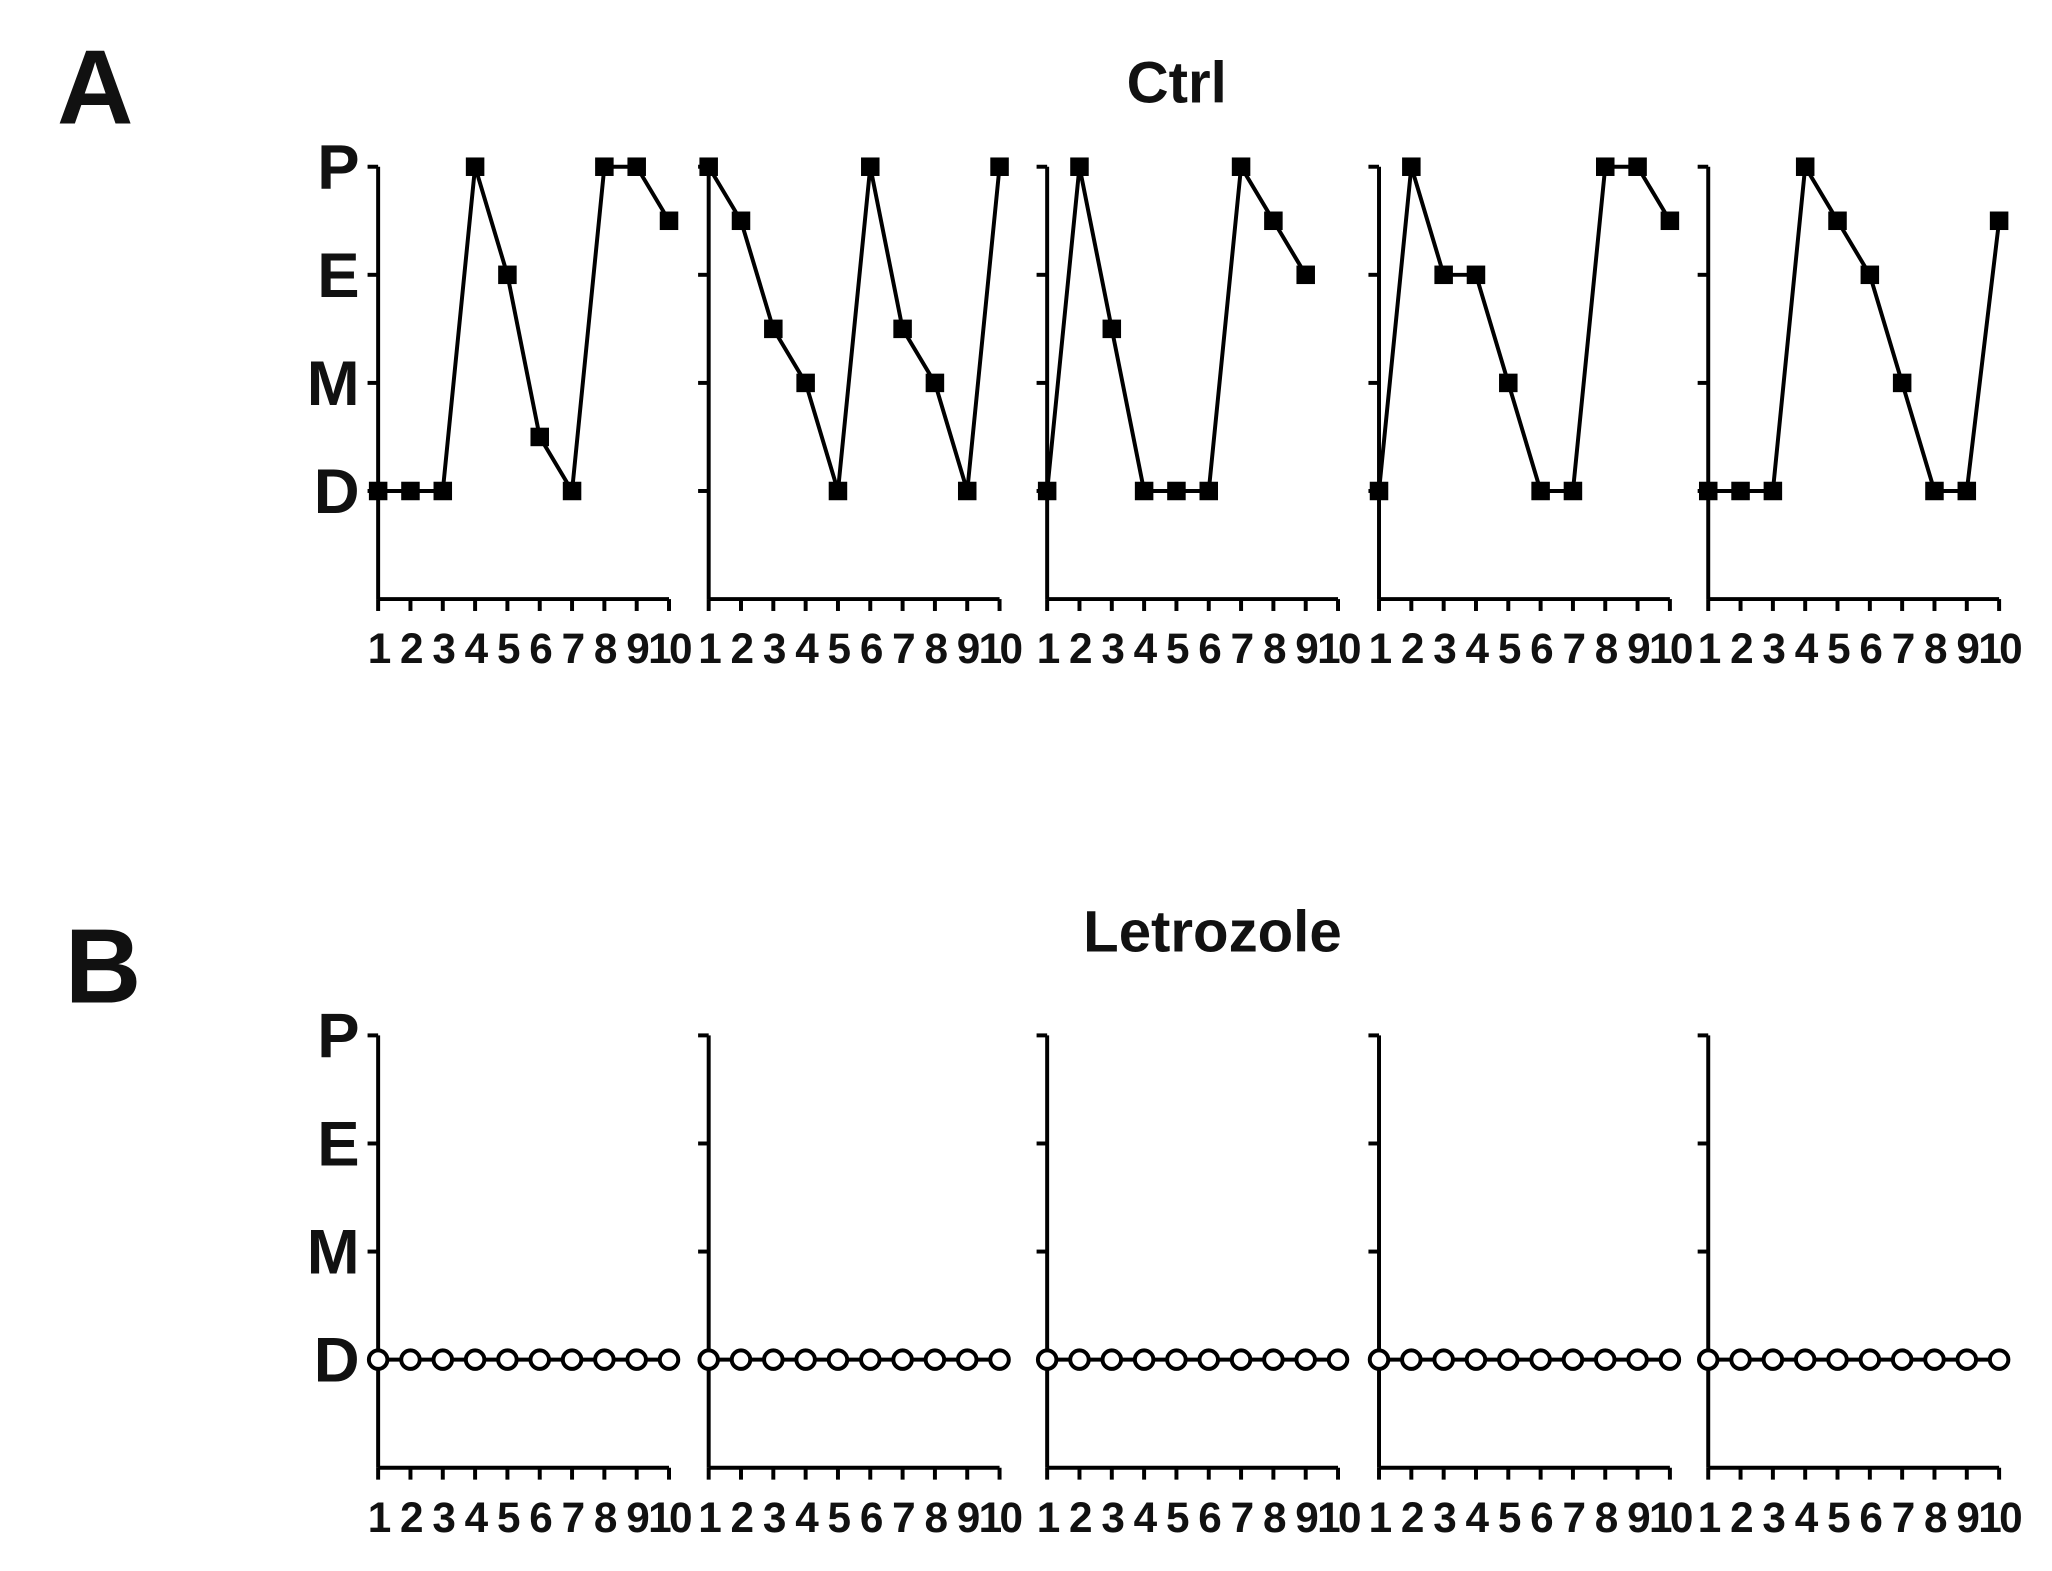 The image size is (2052, 1571). I want to click on series-line, so click(1524, 328).